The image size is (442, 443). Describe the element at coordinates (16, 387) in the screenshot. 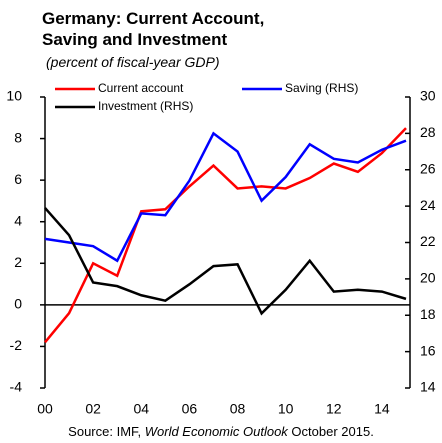

I see `y-tick-label: -4` at that location.